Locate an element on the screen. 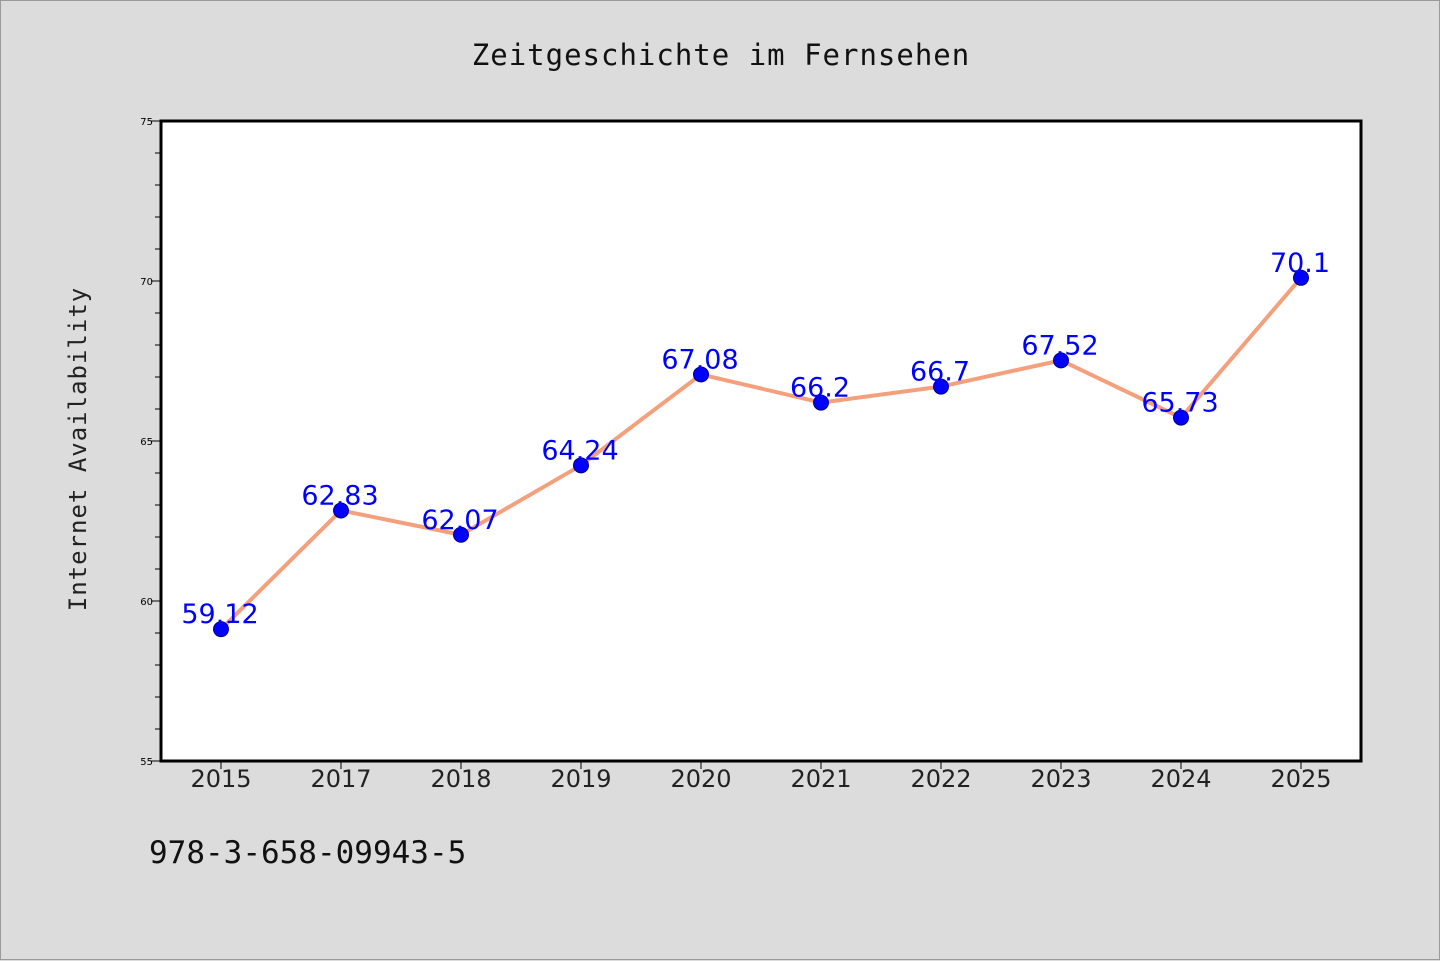  y-tick-label: 65 is located at coordinates (146, 442).